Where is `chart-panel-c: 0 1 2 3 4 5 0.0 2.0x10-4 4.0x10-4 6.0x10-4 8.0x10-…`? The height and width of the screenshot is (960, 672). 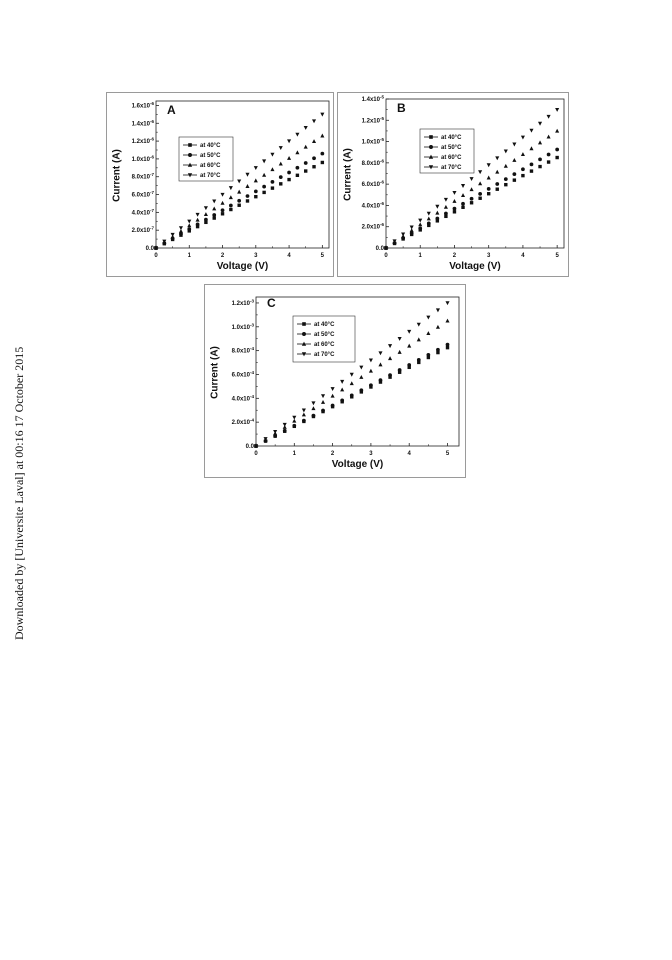
chart-panel-c: 0 1 2 3 4 5 0.0 2.0x10-4 4.0x10-4 6.0x10-4 8.0x10-… is located at coordinates (335, 381).